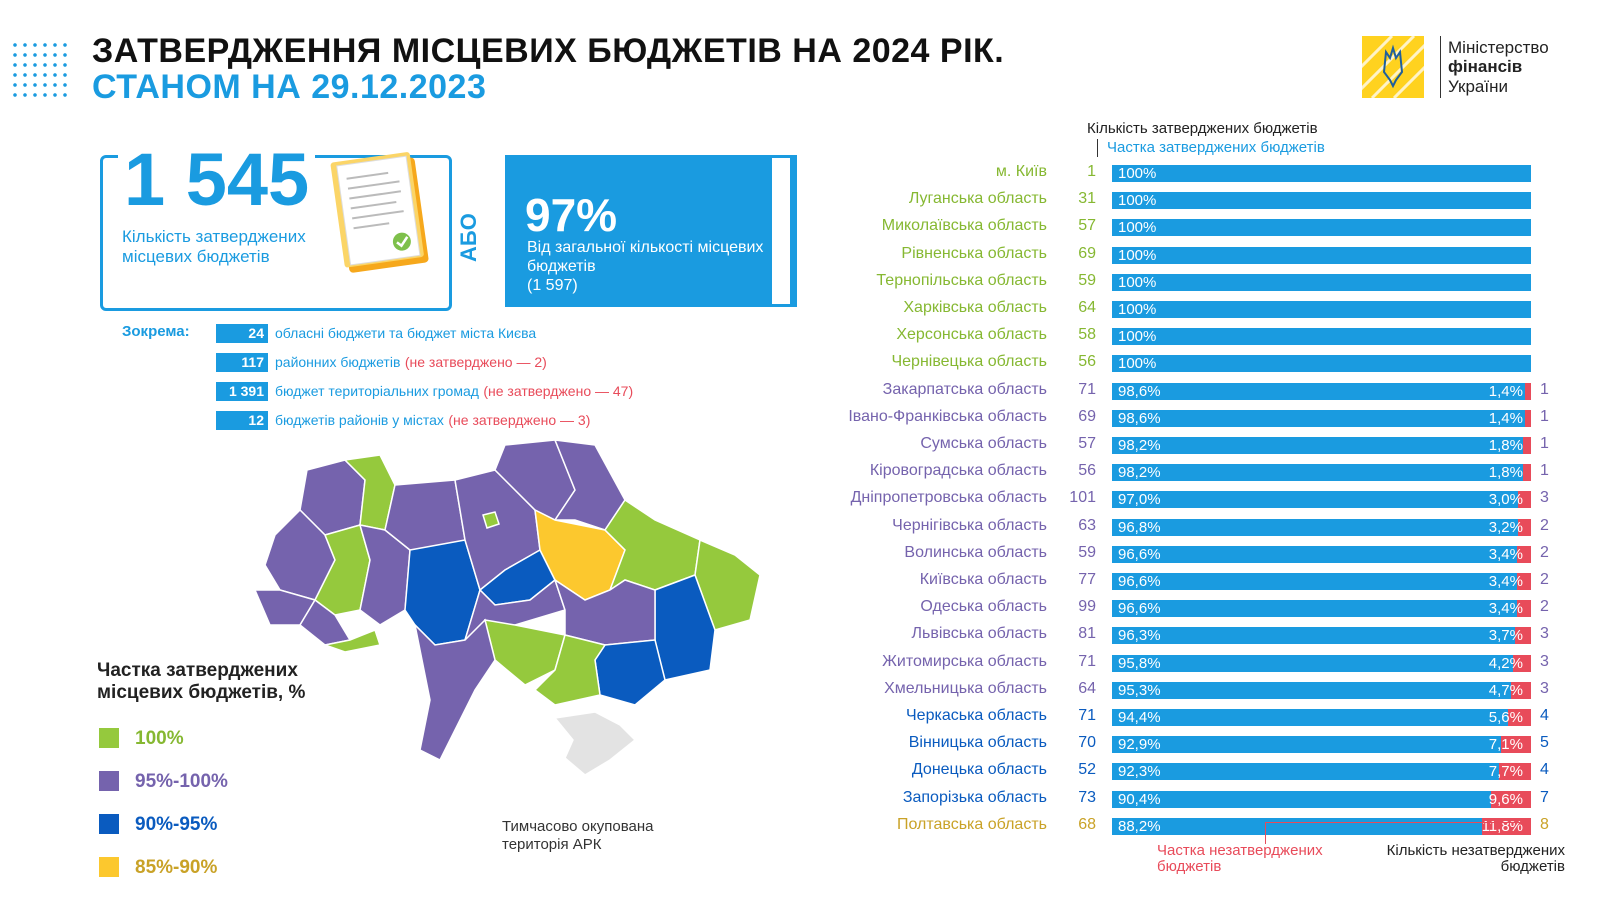  Describe the element at coordinates (974, 797) in the screenshot. I see `region-label: Запорізька область` at that location.